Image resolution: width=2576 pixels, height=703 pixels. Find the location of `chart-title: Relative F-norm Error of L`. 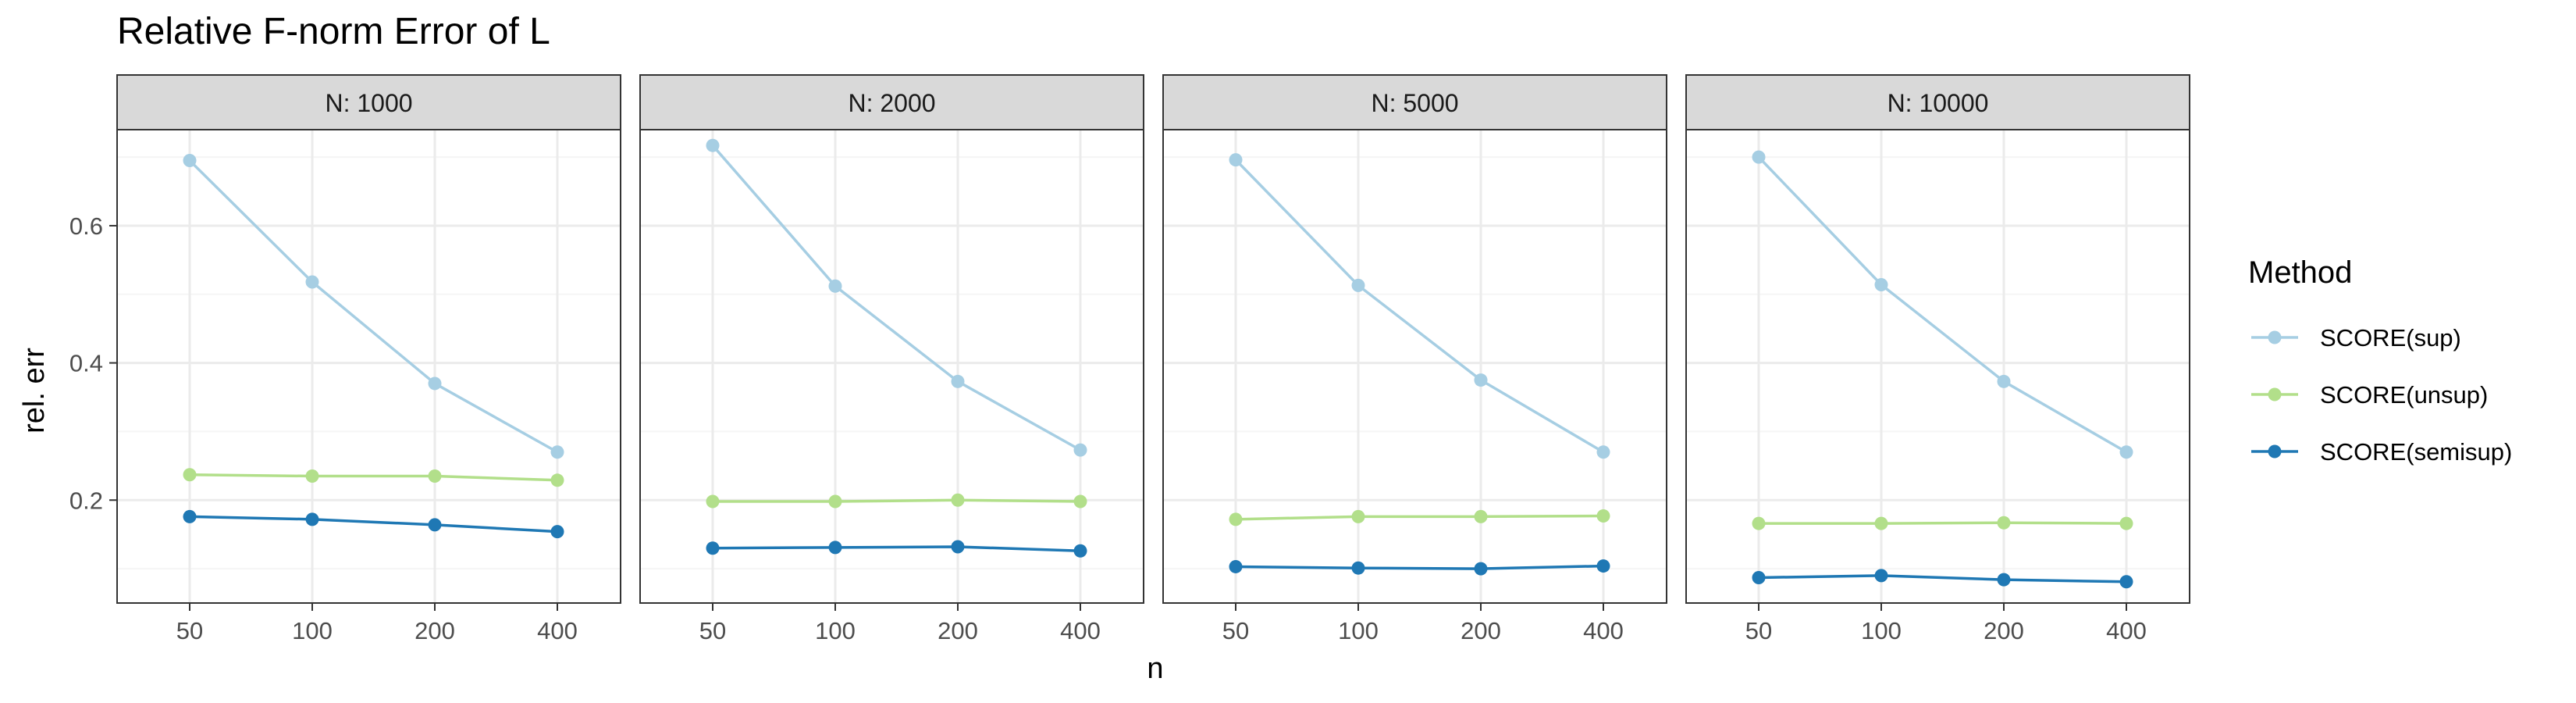

chart-title: Relative F-norm Error of L is located at coordinates (333, 31).